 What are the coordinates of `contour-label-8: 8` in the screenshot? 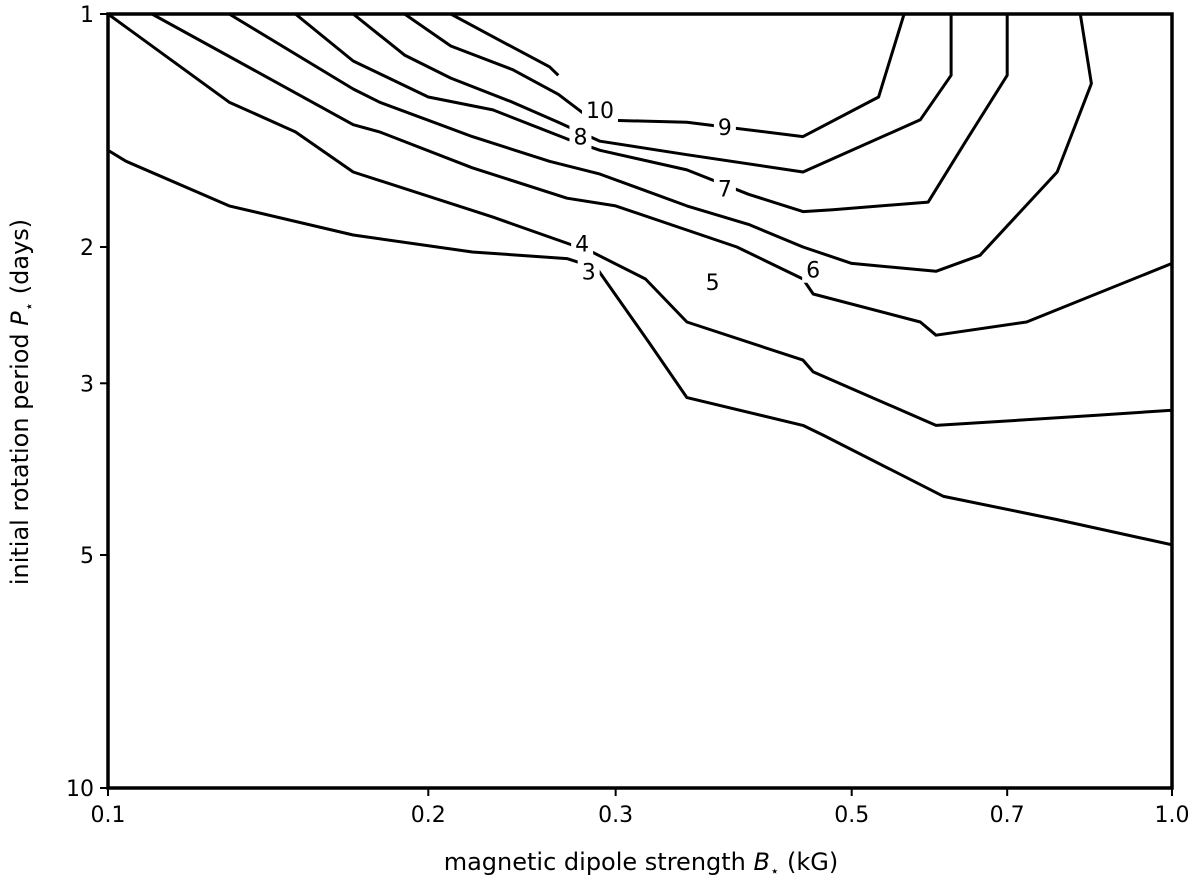 It's located at (580, 138).